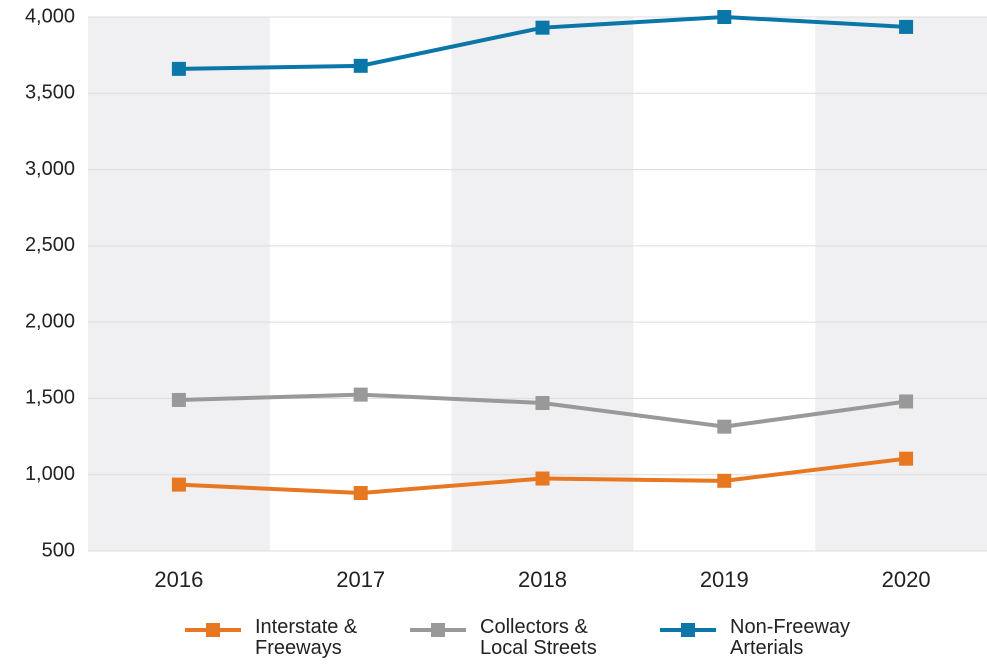 This screenshot has height=669, width=987. I want to click on y-tick-label: 500, so click(58, 550).